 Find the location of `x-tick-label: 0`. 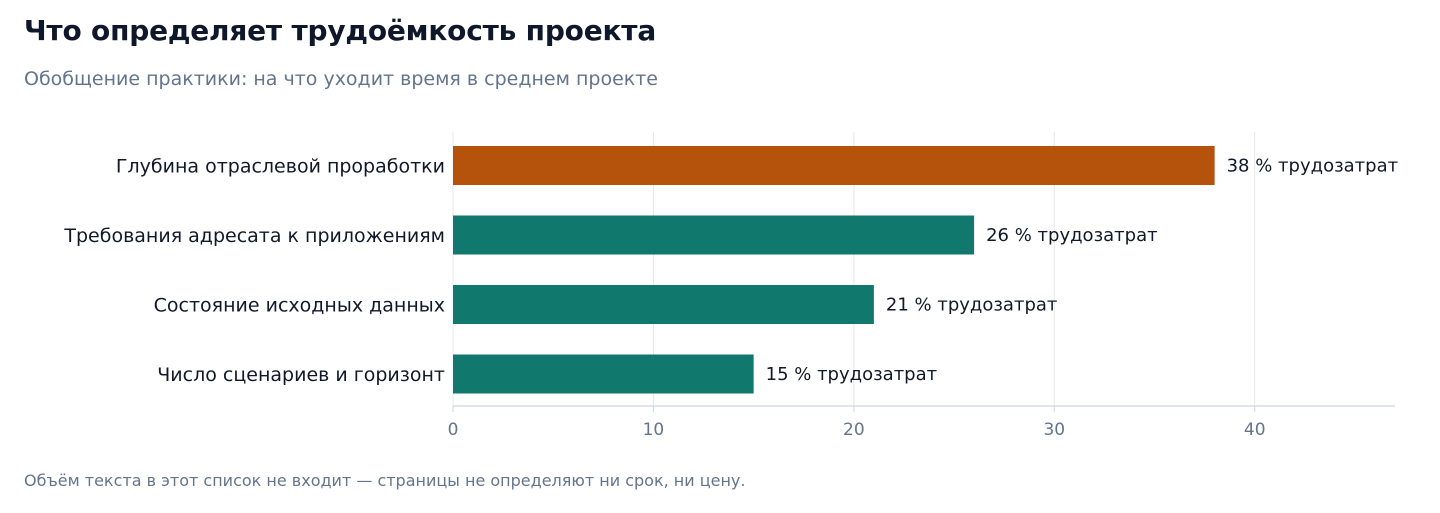

x-tick-label: 0 is located at coordinates (453, 430).